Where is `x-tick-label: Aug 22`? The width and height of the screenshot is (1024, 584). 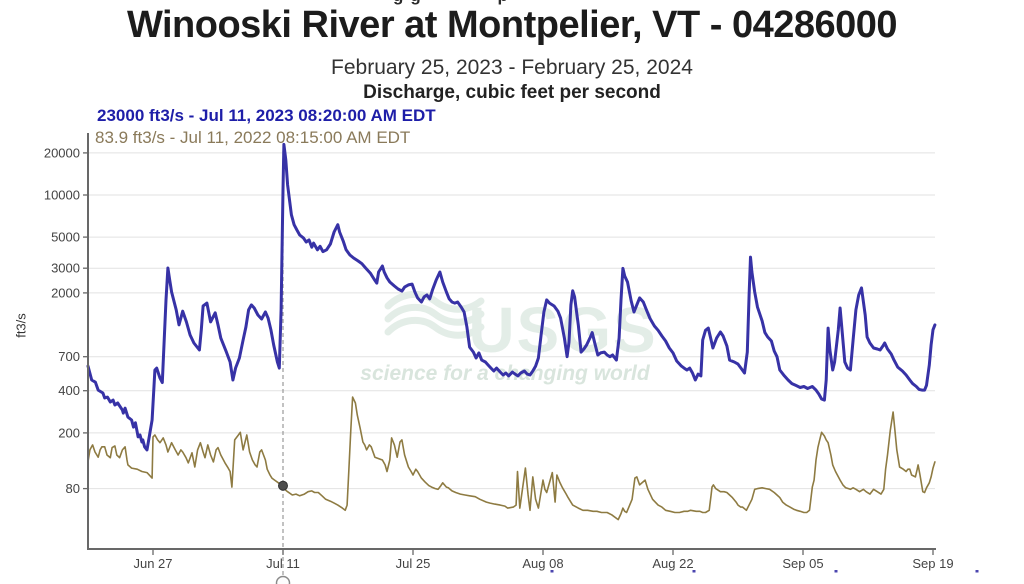
x-tick-label: Aug 22 is located at coordinates (672, 563).